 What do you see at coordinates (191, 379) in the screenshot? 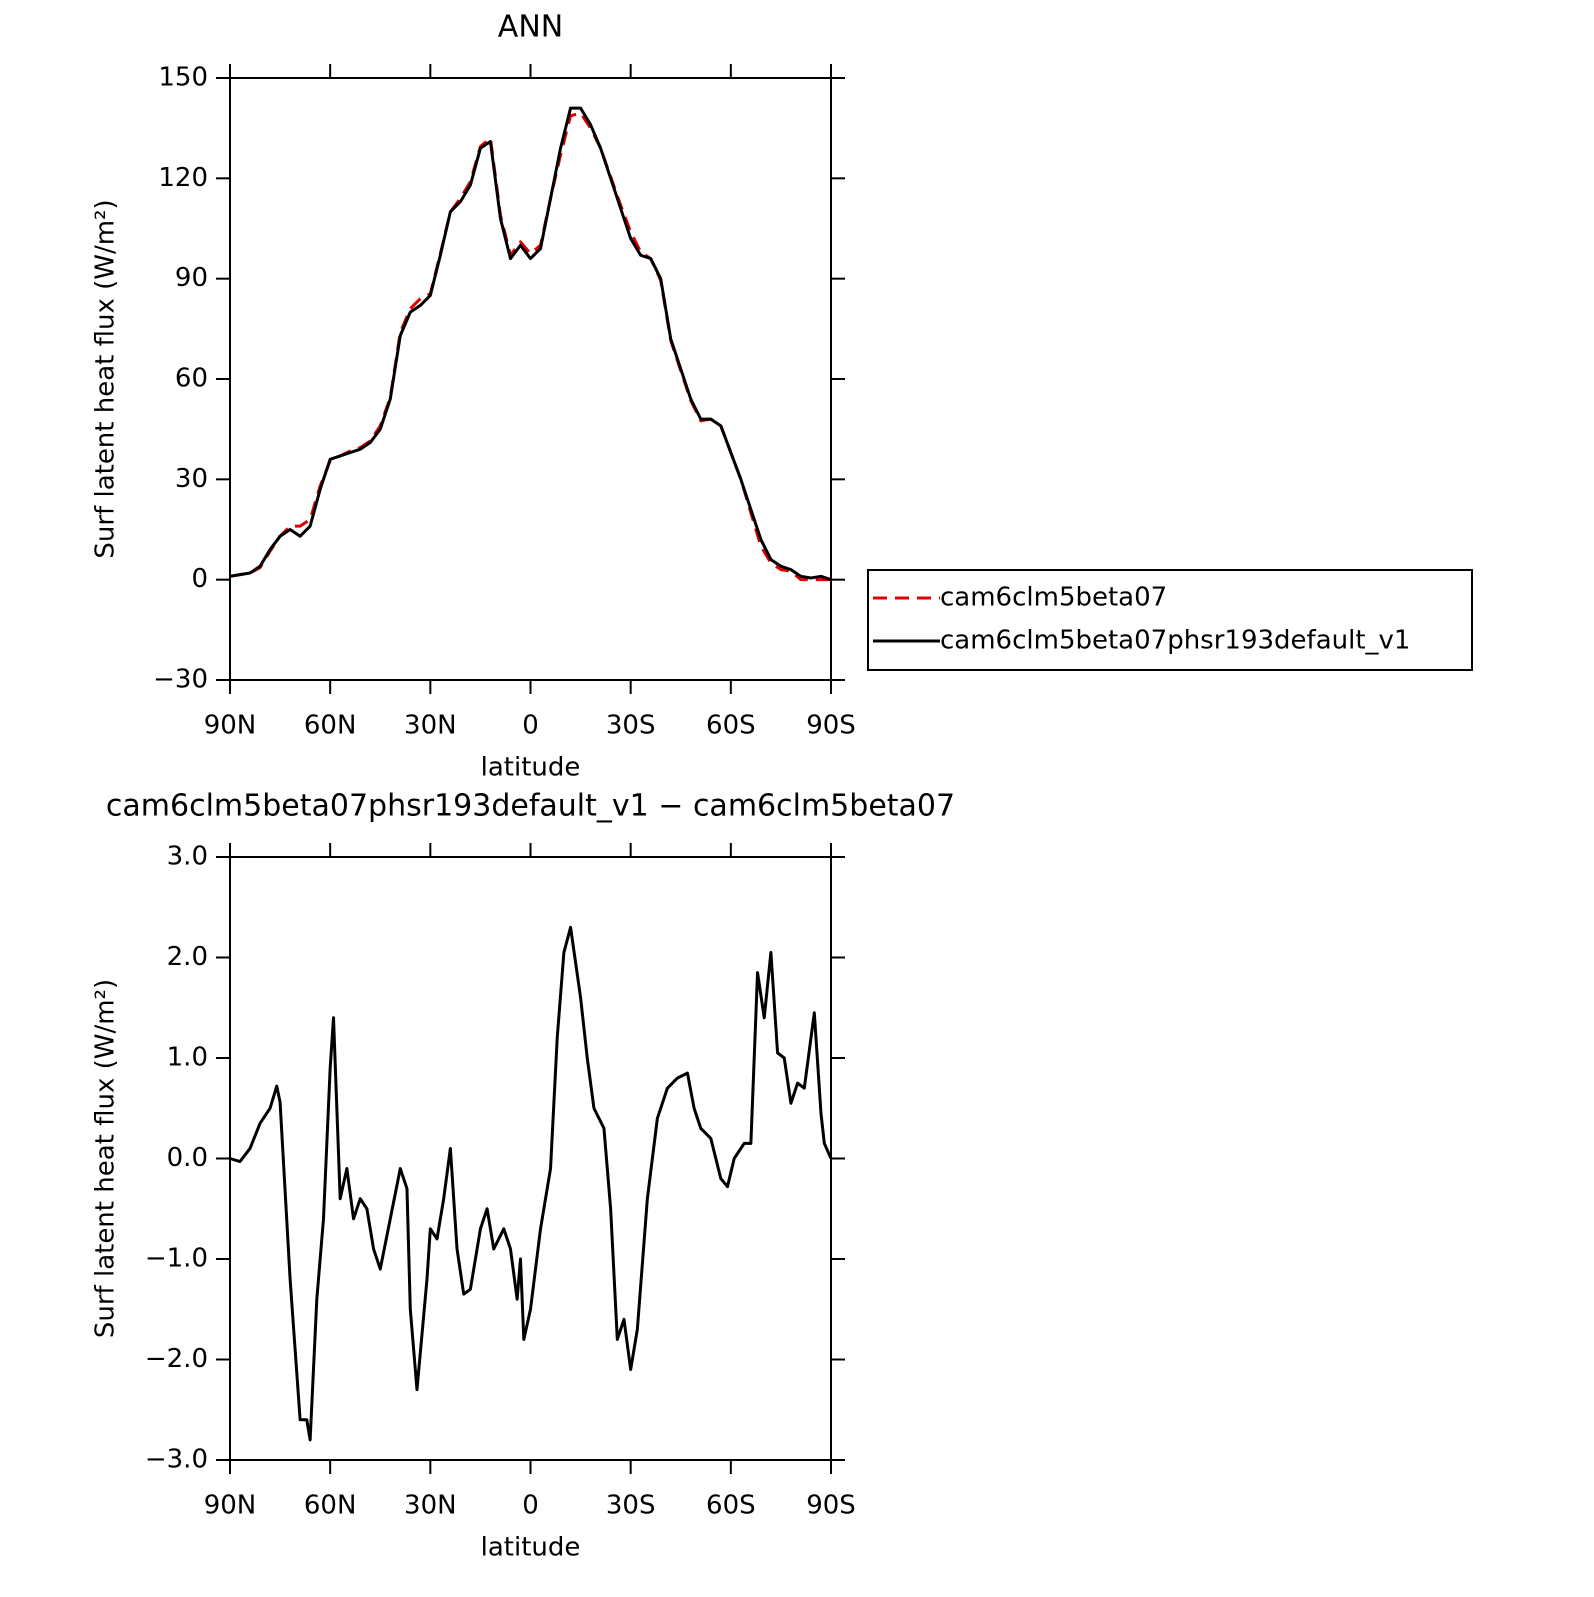
I see `y-tick-label: 60` at bounding box center [191, 379].